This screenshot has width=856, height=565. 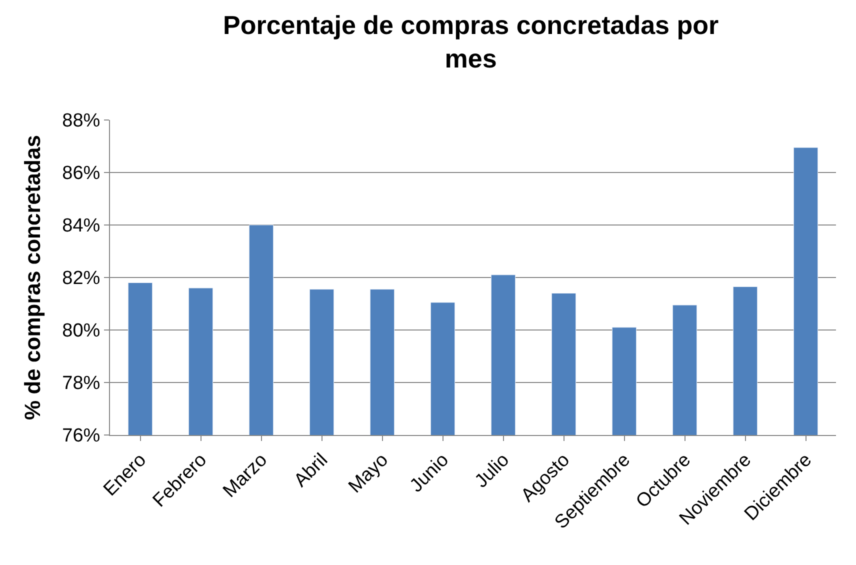 I want to click on y-tick-label: 76%, so click(x=81, y=436).